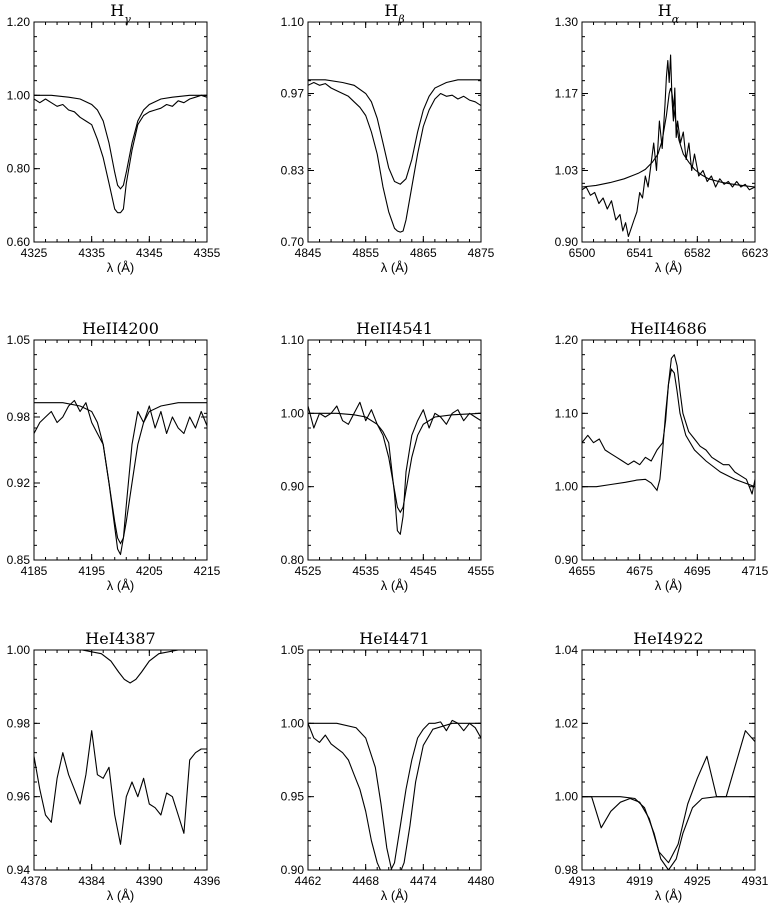 The image size is (773, 913). Describe the element at coordinates (567, 94) in the screenshot. I see `y-tick-label: 1.17` at that location.